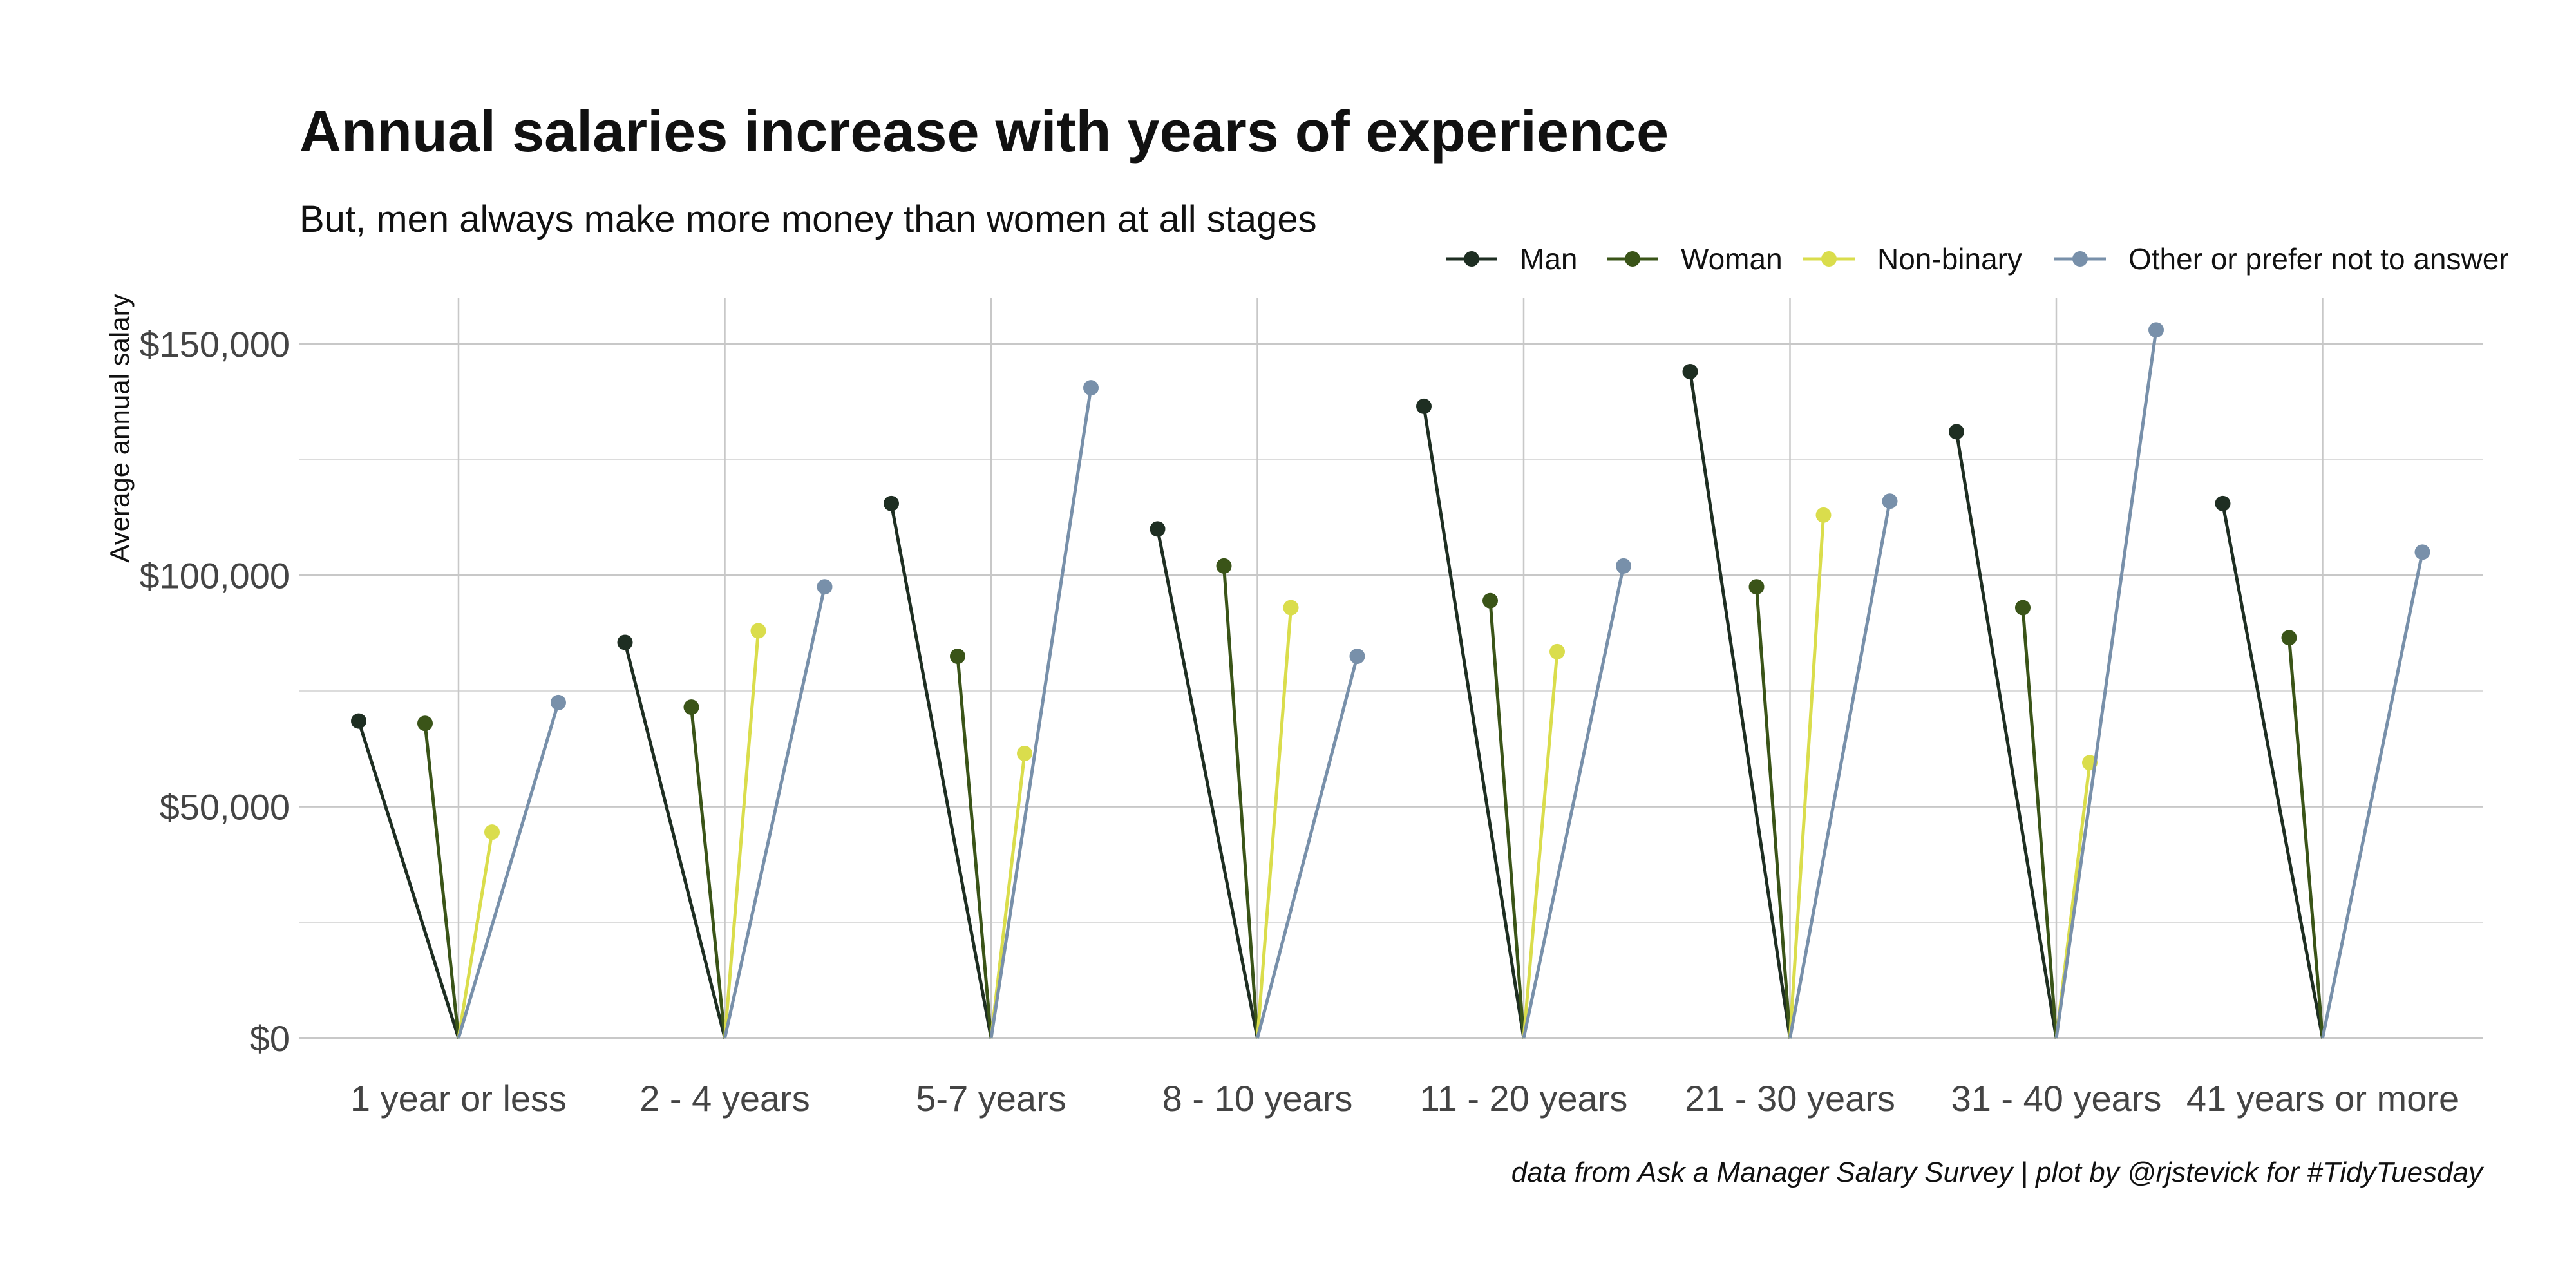  I want to click on legend-item: Non-binary, so click(1913, 259).